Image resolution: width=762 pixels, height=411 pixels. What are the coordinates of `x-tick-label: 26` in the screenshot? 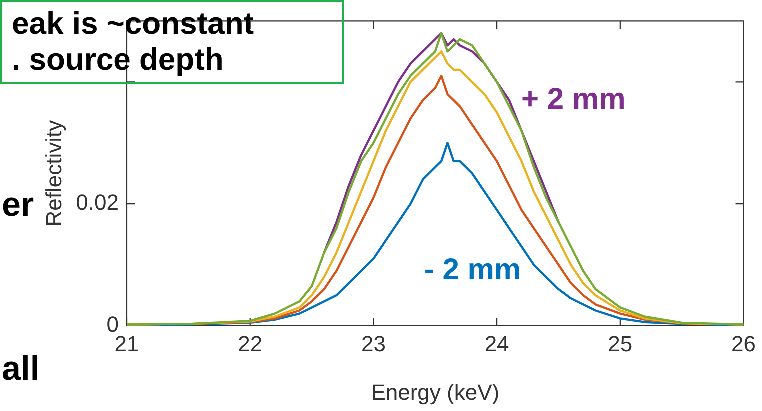 It's located at (744, 343).